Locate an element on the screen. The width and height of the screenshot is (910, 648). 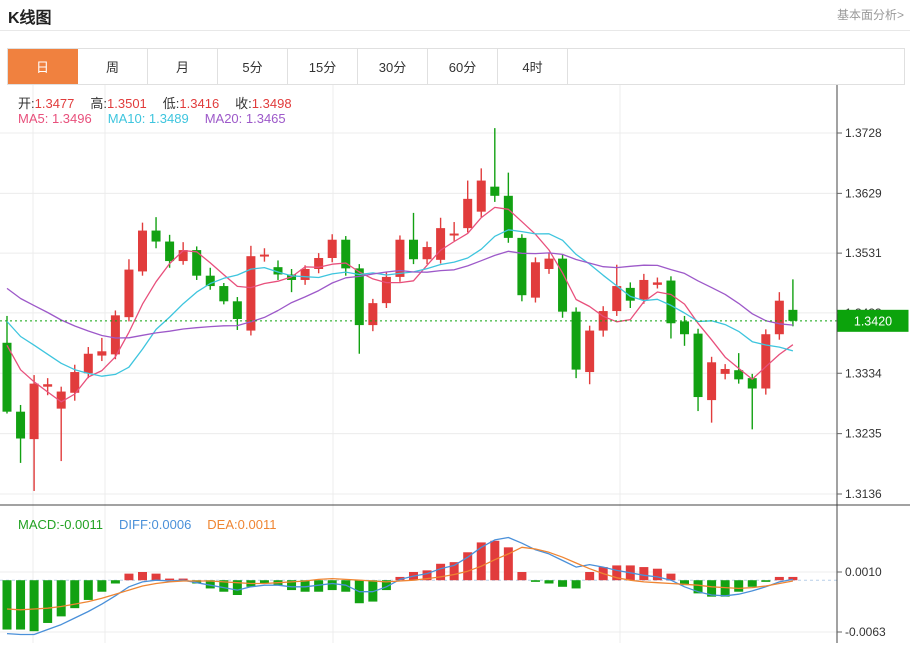
tab-60min: 60分 is located at coordinates (463, 66).